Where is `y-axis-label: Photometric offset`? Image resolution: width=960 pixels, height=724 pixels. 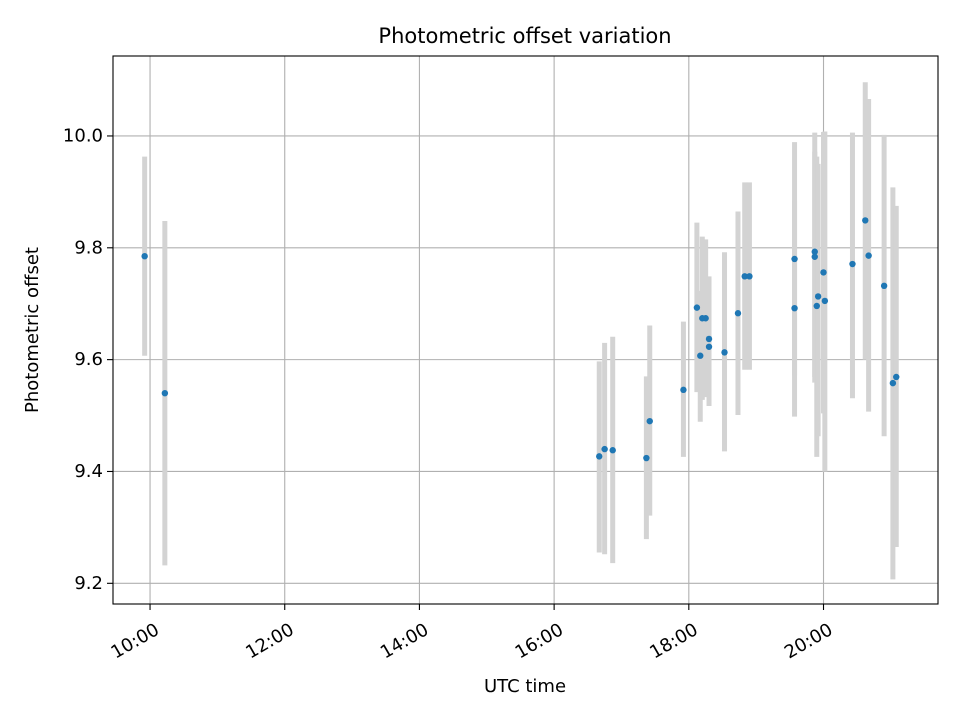 y-axis-label: Photometric offset is located at coordinates (32, 330).